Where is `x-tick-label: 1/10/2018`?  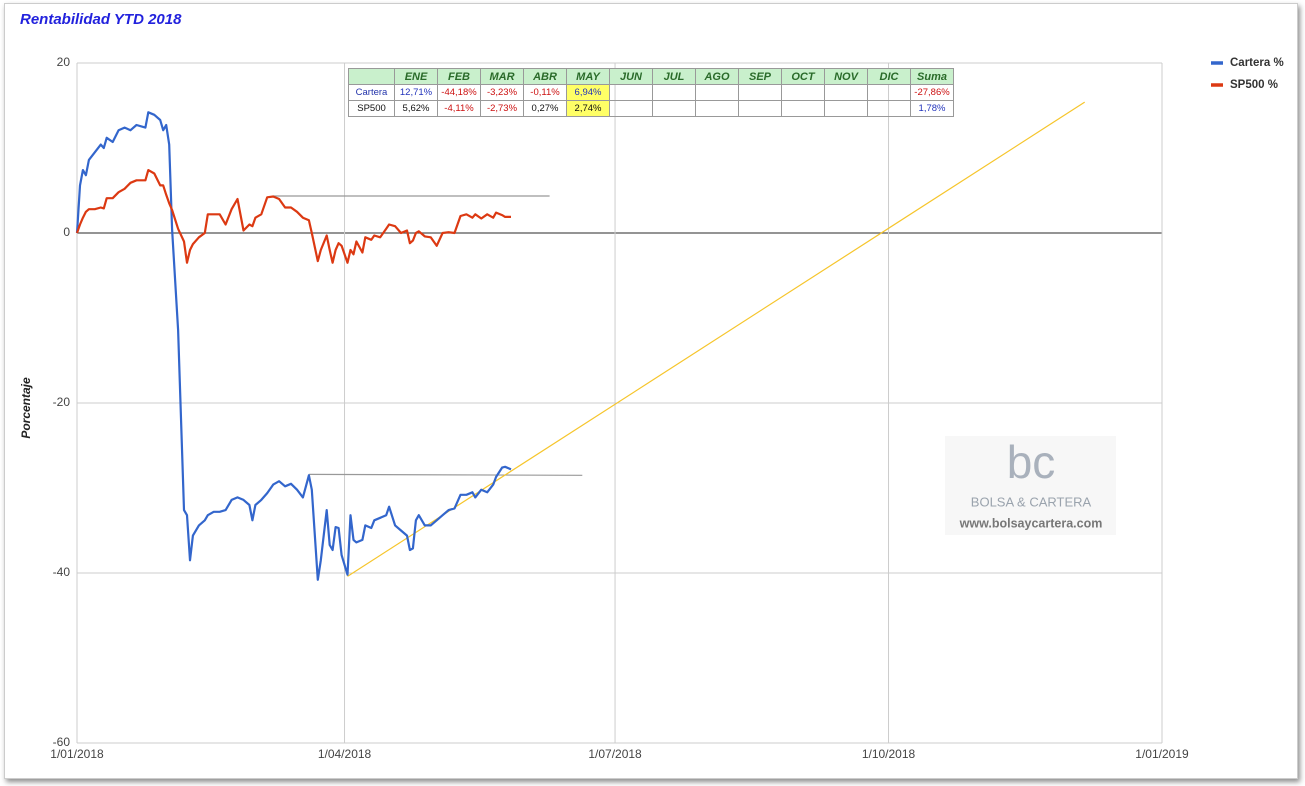 x-tick-label: 1/10/2018 is located at coordinates (889, 754).